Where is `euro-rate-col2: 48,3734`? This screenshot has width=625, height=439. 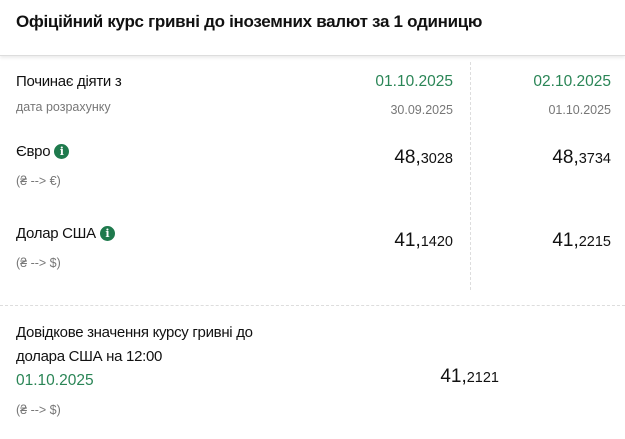
euro-rate-col2: 48,3734 is located at coordinates (581, 158).